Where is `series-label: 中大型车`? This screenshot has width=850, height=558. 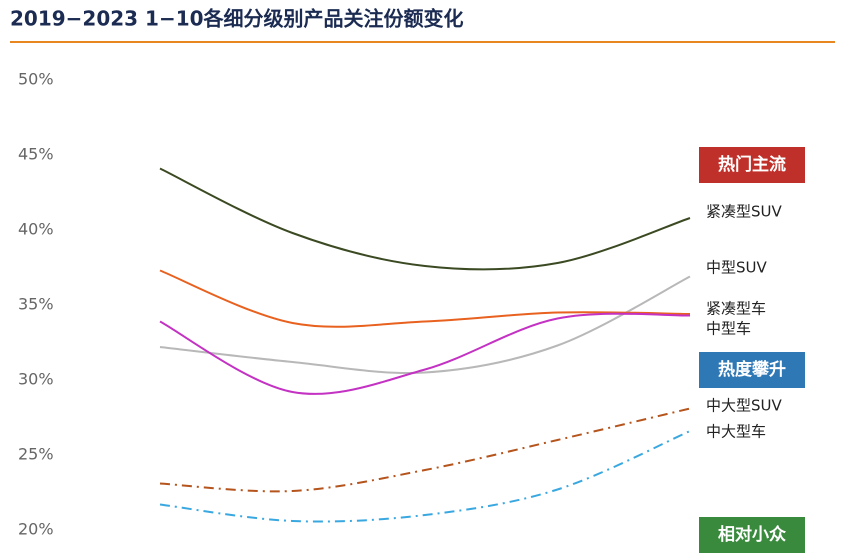 series-label: 中大型车 is located at coordinates (736, 432).